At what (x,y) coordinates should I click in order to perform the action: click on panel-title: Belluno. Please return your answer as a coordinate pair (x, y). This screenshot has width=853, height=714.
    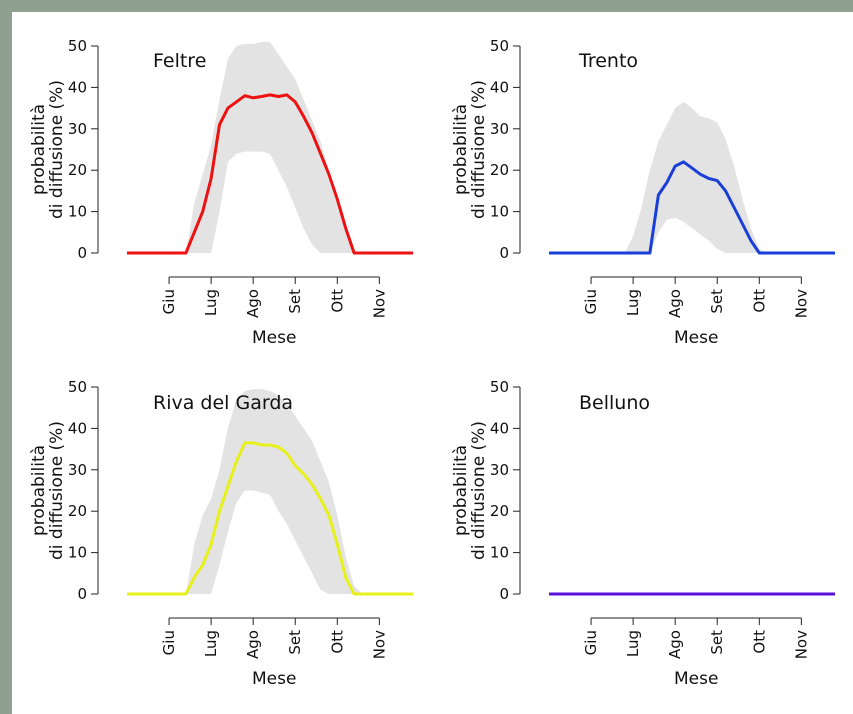
    Looking at the image, I should click on (614, 403).